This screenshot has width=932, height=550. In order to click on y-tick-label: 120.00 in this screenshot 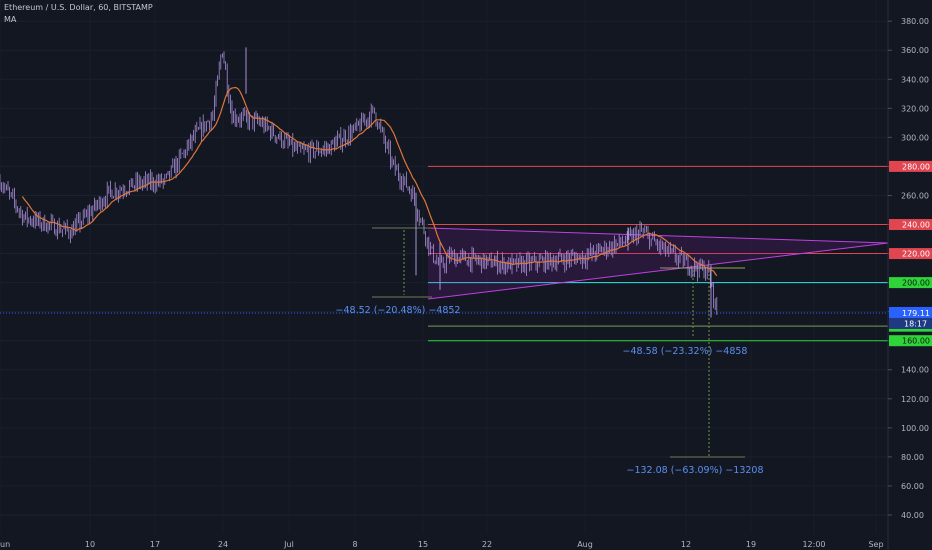, I will do `click(915, 399)`.